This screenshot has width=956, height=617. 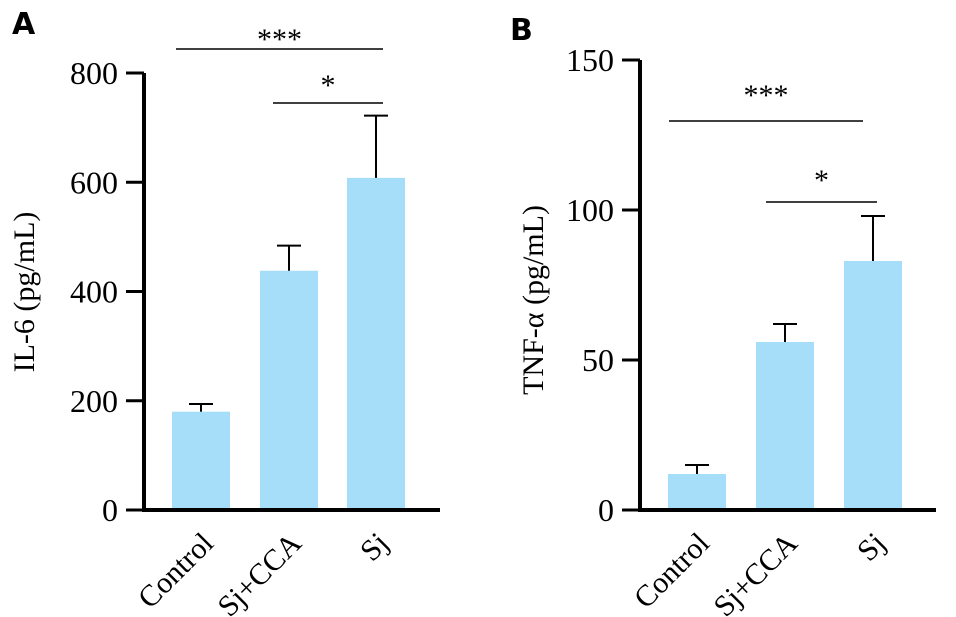 I want to click on y-tick-label: 200, so click(x=94, y=401).